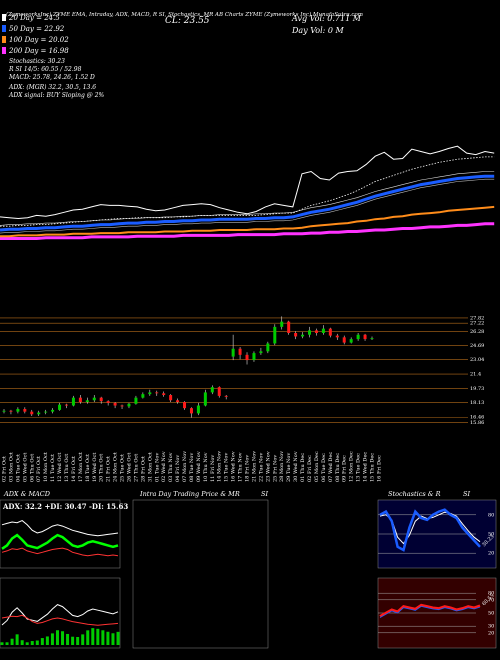  Describe the element at coordinates (491, 594) in the screenshot. I see `rsi-tick-label: 80` at that location.